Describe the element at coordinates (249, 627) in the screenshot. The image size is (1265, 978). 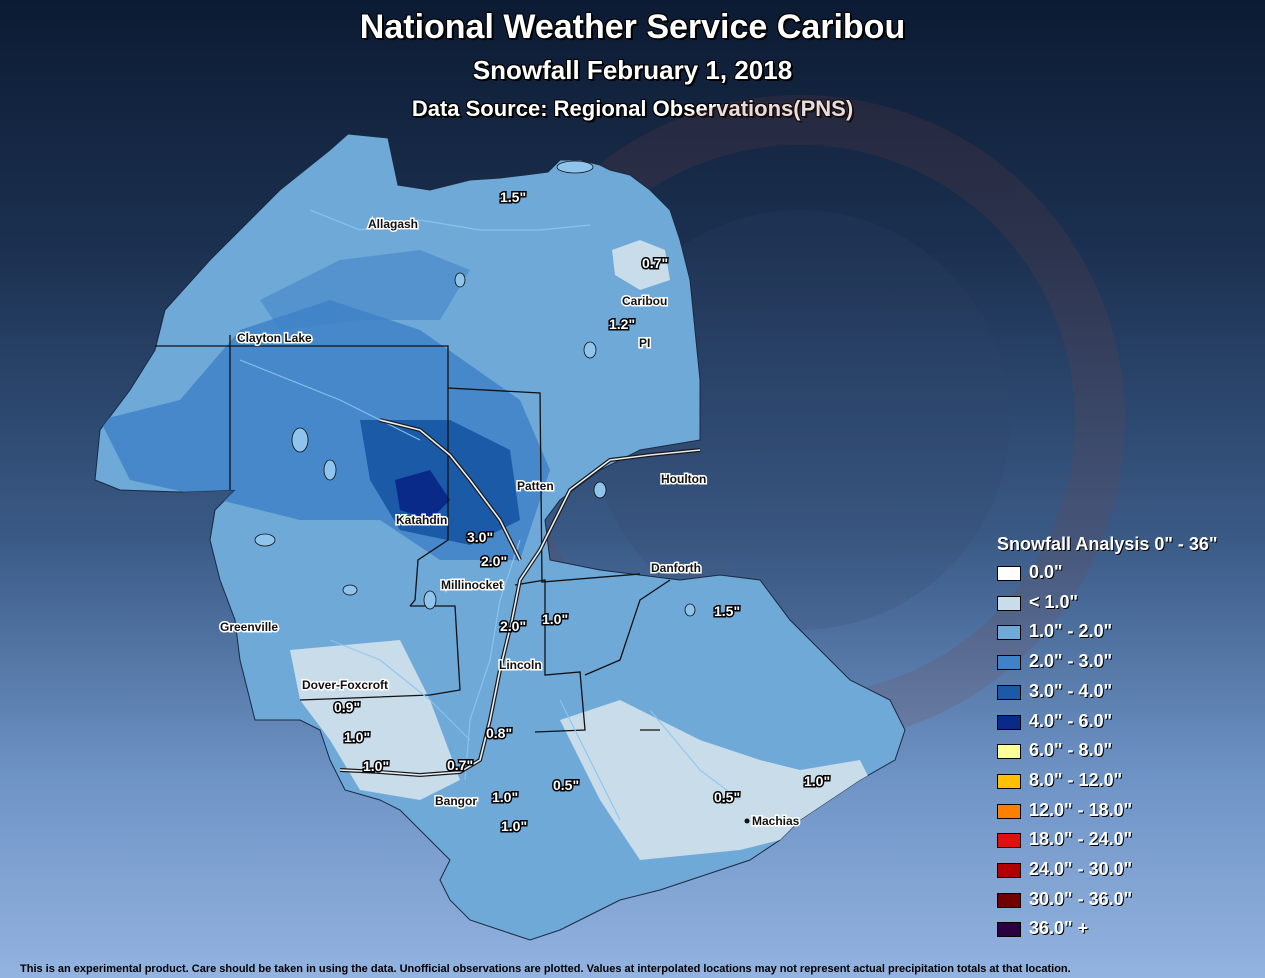
I see `label-greenville: Greenville` at that location.